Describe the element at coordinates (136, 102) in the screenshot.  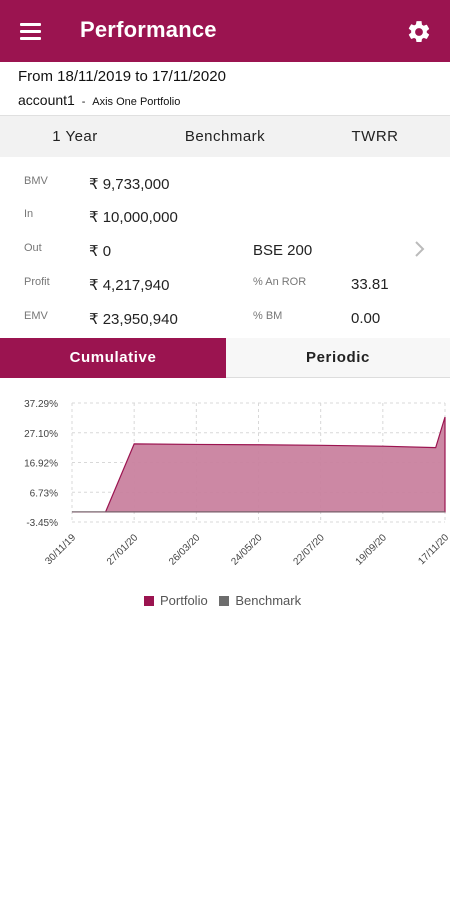
I see `portfolio-name: Axis One Portfolio` at that location.